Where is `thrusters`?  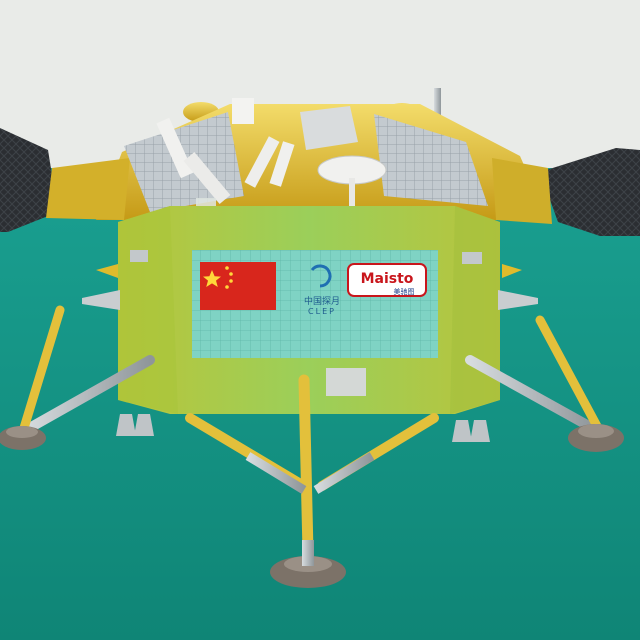
thrusters is located at coordinates (310, 280).